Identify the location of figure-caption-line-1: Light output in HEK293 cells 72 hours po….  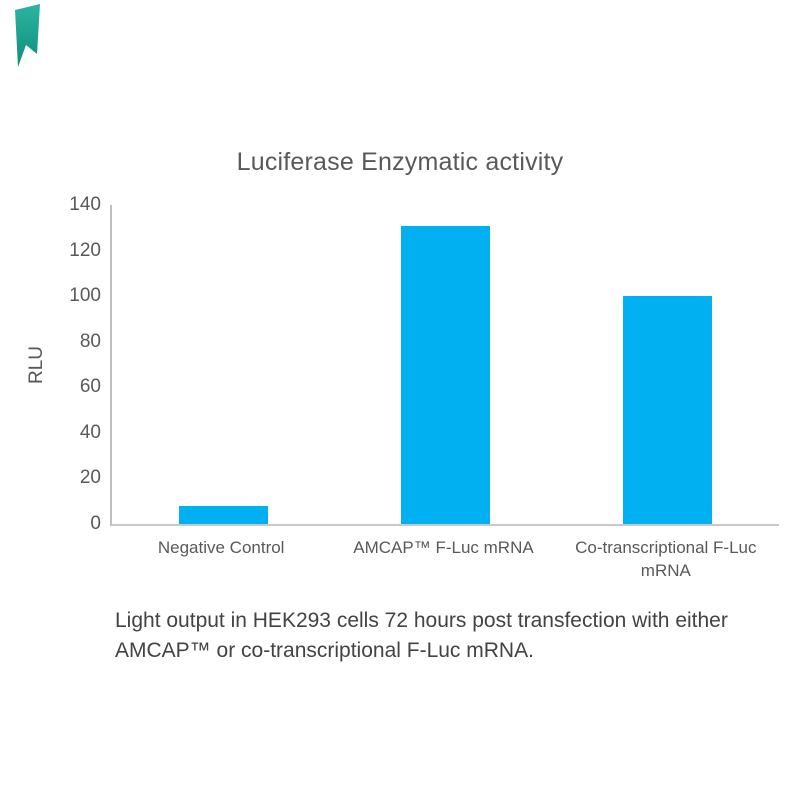
(421, 620).